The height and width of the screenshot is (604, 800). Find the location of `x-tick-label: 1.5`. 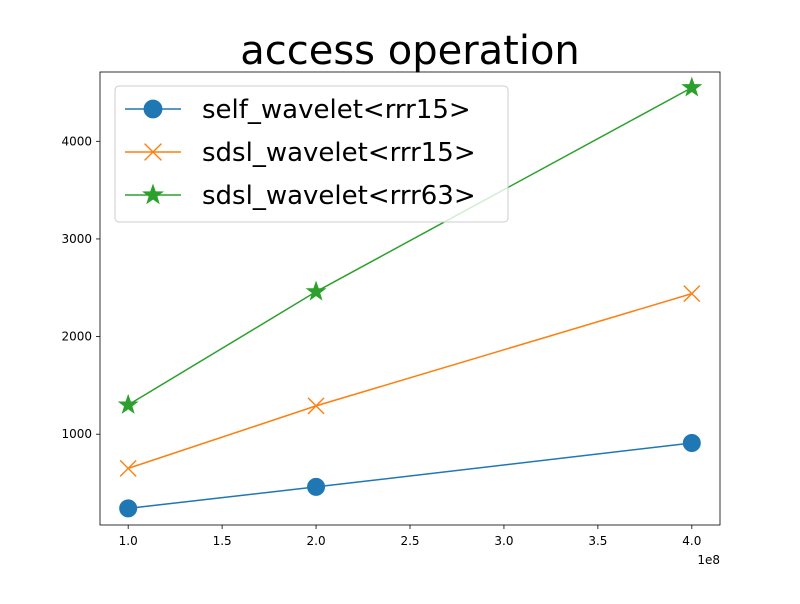

x-tick-label: 1.5 is located at coordinates (222, 541).